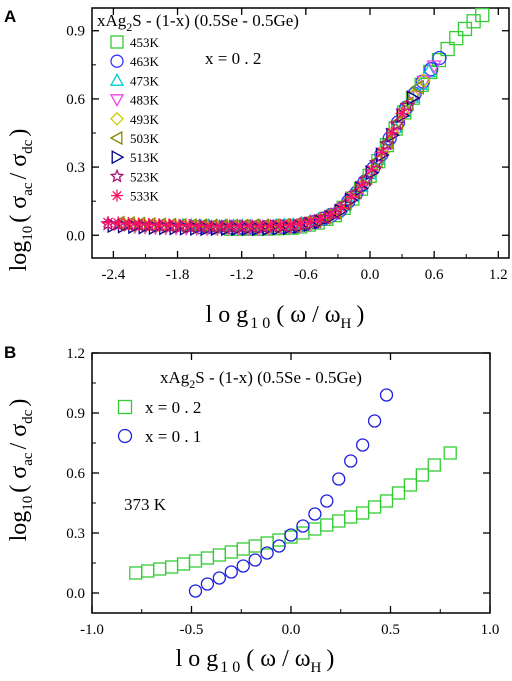 The width and height of the screenshot is (512, 681). I want to click on panel-b-legend-marker, so click(125, 407).